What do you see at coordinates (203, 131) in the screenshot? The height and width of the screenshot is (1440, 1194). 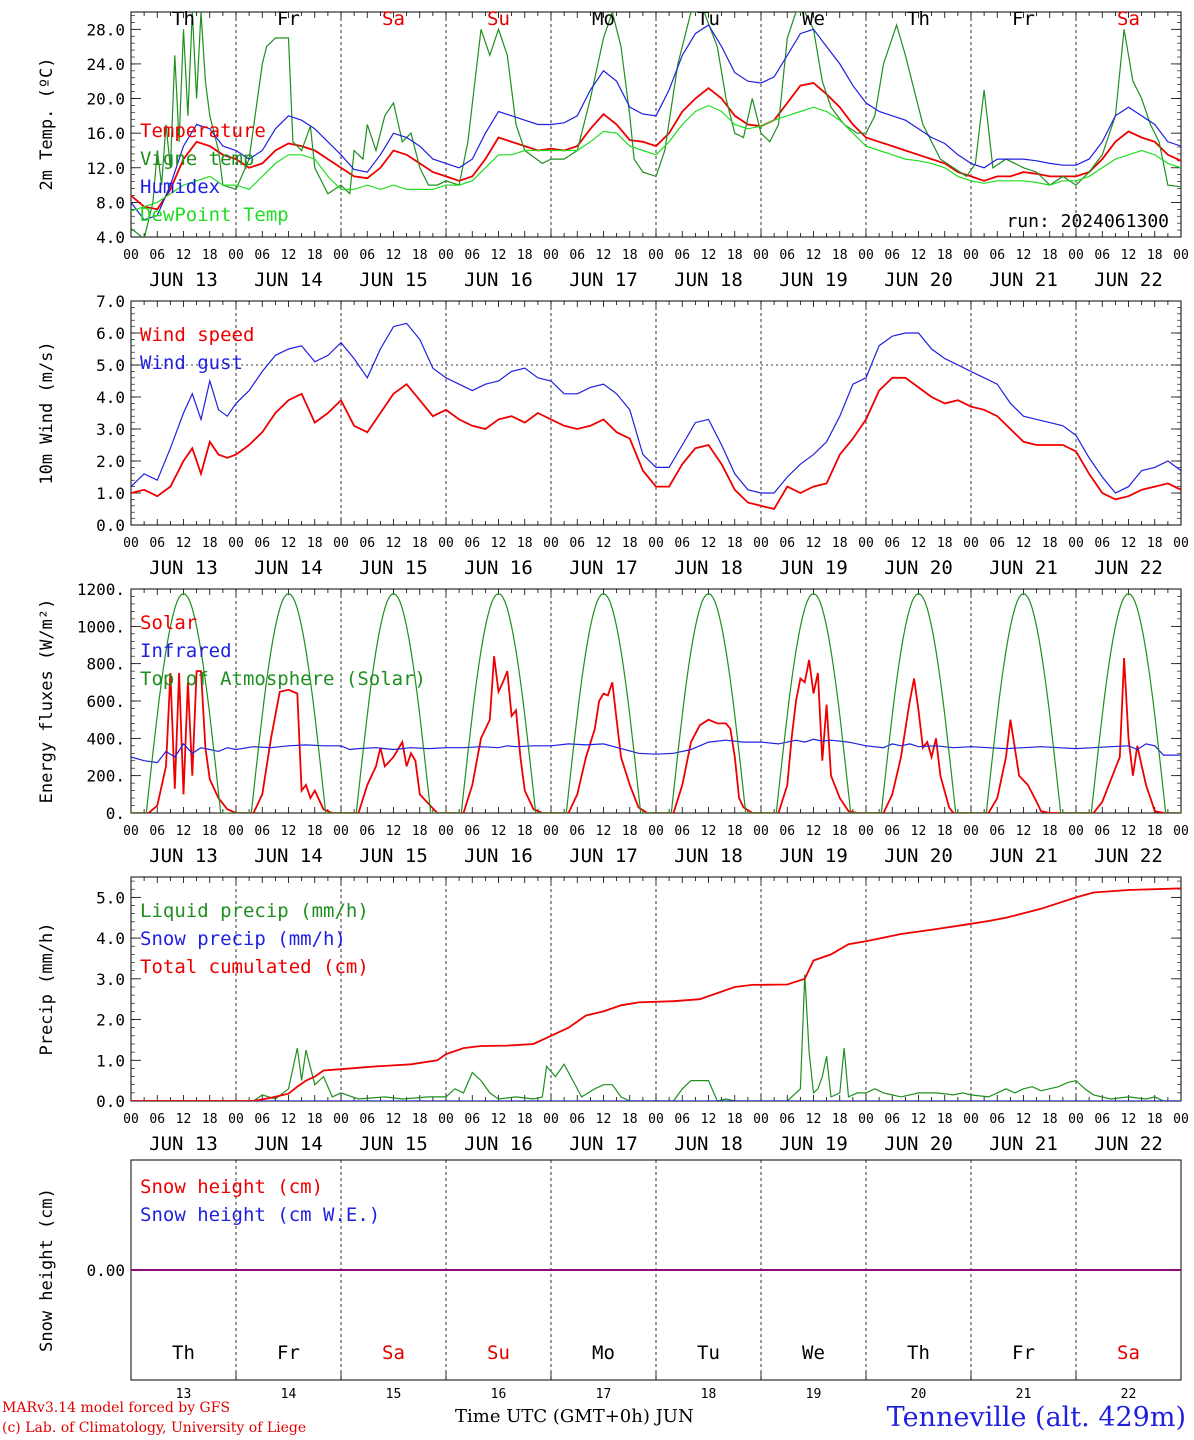 I see `legend-entry: Temperature` at bounding box center [203, 131].